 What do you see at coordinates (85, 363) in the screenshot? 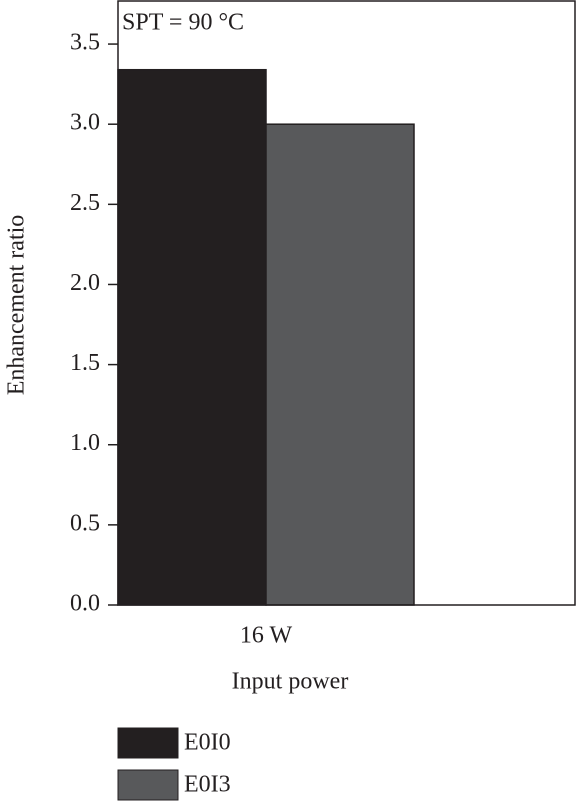
I see `y-tick-label: 1.5` at bounding box center [85, 363].